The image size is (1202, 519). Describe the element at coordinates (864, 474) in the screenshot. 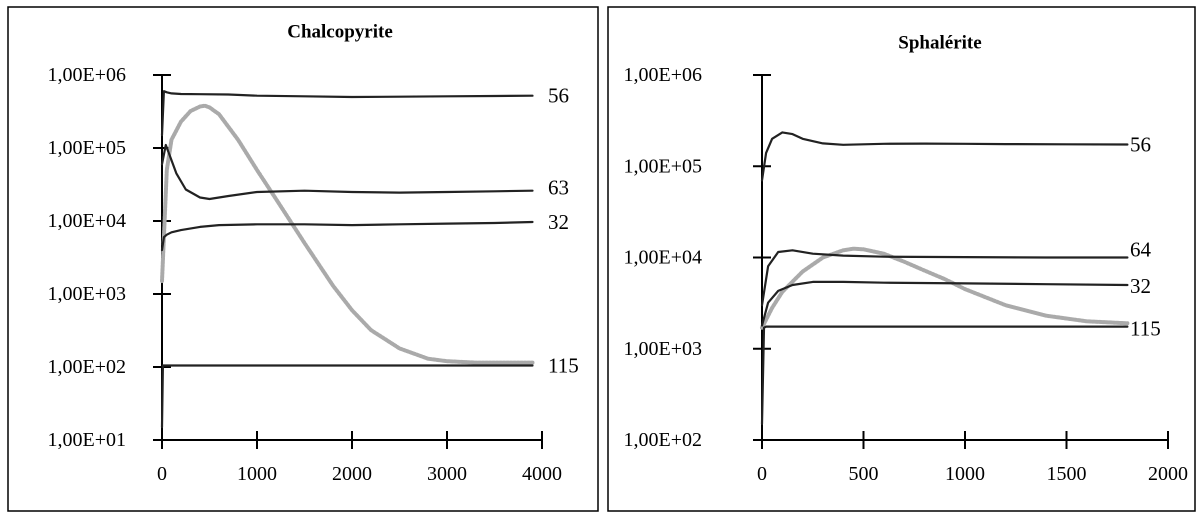

I see `x-tick-label: 500` at that location.